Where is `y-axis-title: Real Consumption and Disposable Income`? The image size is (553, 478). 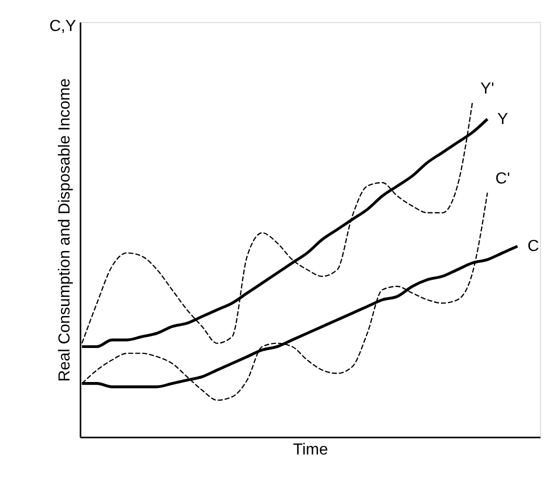 y-axis-title: Real Consumption and Disposable Income is located at coordinates (65, 230).